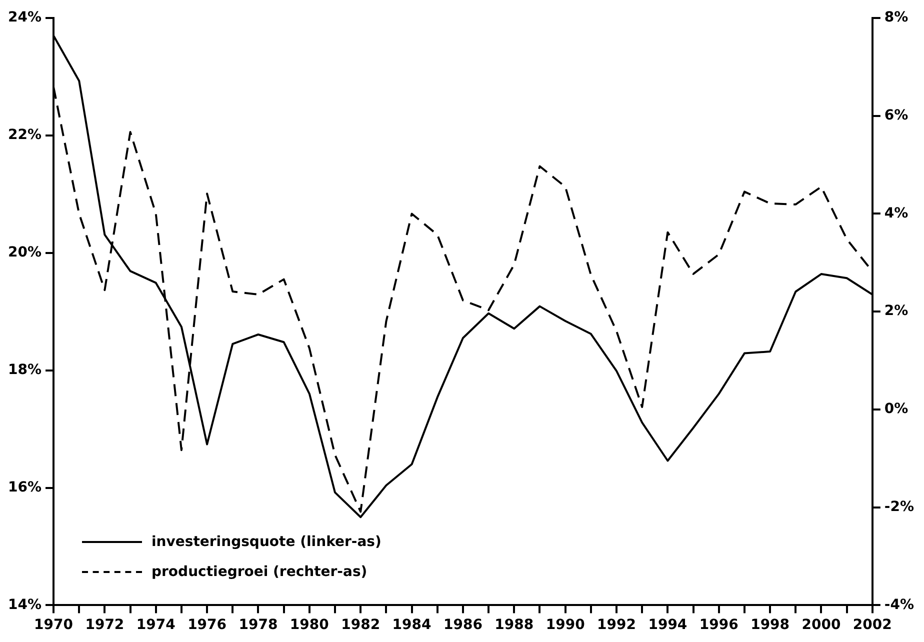 This screenshot has height=642, width=924. Describe the element at coordinates (616, 625) in the screenshot. I see `x-tick-label: 1992` at that location.